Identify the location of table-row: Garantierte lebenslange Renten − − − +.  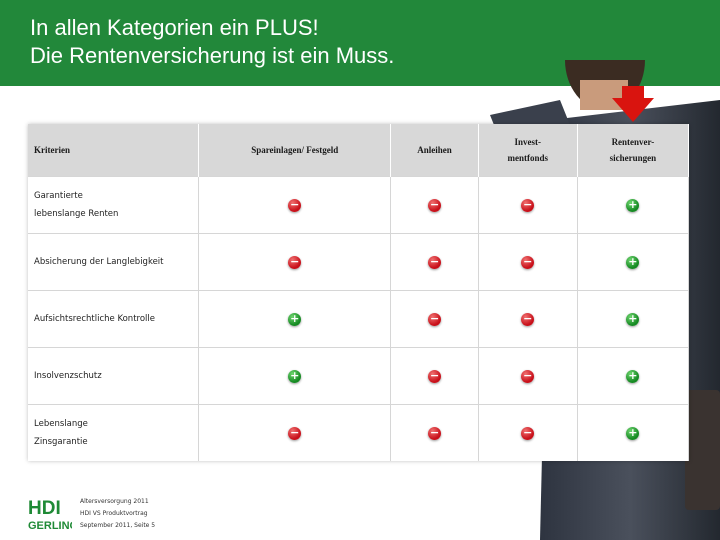
(359, 205).